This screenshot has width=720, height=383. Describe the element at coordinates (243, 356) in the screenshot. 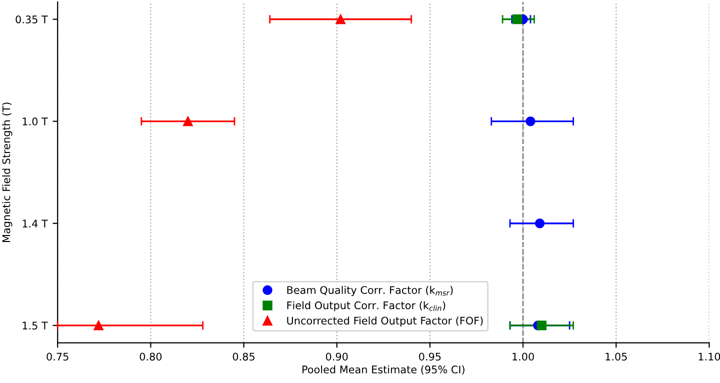

I see `x-tick-label: 0.85` at that location.